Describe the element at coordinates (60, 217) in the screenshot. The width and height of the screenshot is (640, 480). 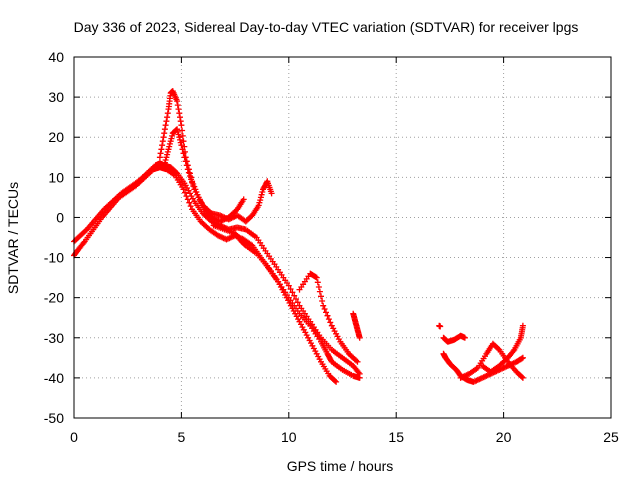
I see `y-tick-label: 0` at that location.